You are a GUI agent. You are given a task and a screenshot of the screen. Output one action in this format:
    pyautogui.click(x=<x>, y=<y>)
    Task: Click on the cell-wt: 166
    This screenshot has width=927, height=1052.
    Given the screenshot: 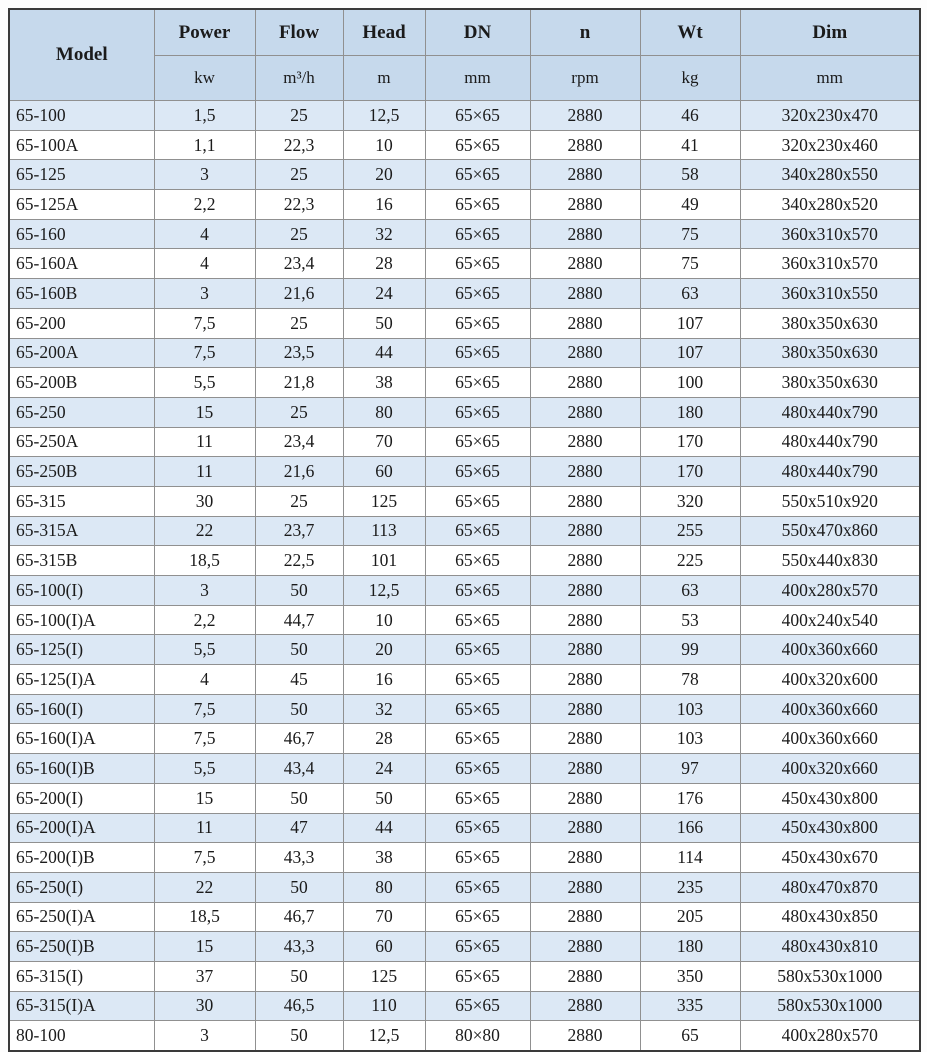 What is the action you would take?
    pyautogui.click(x=690, y=828)
    